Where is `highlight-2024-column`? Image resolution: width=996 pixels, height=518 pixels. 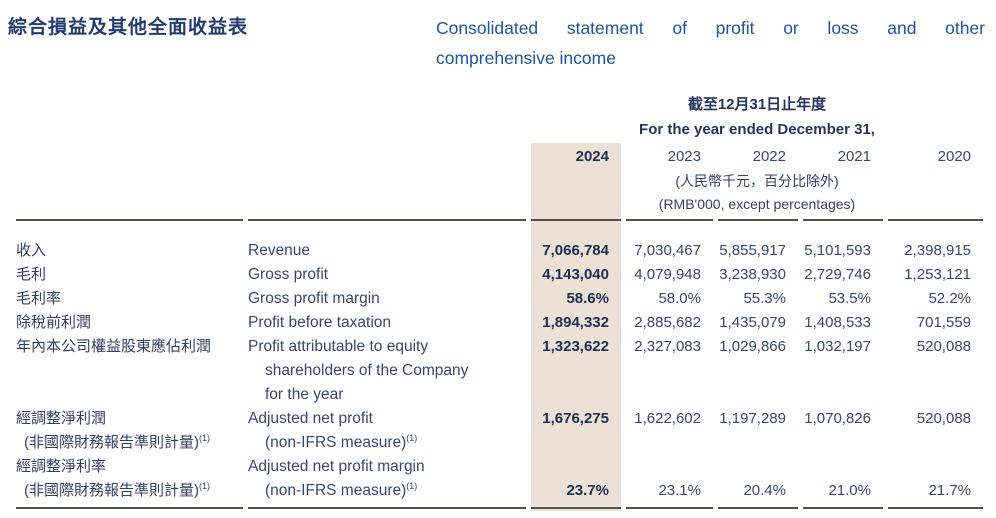 highlight-2024-column is located at coordinates (576, 327).